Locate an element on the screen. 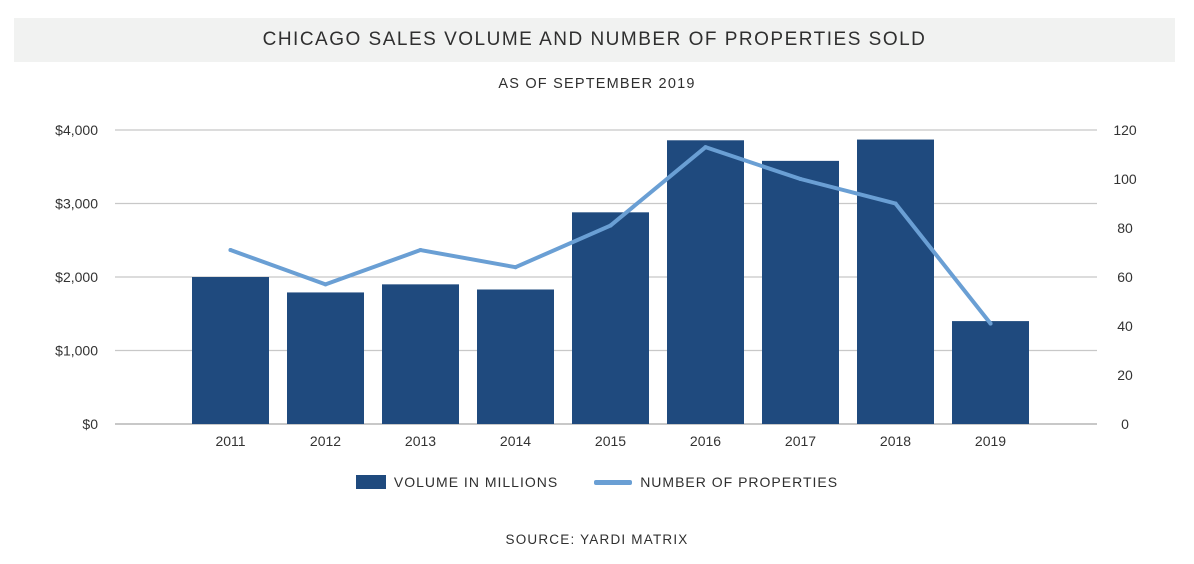 This screenshot has height=564, width=1194. y-left-tick-label: $2,000 is located at coordinates (76, 277).